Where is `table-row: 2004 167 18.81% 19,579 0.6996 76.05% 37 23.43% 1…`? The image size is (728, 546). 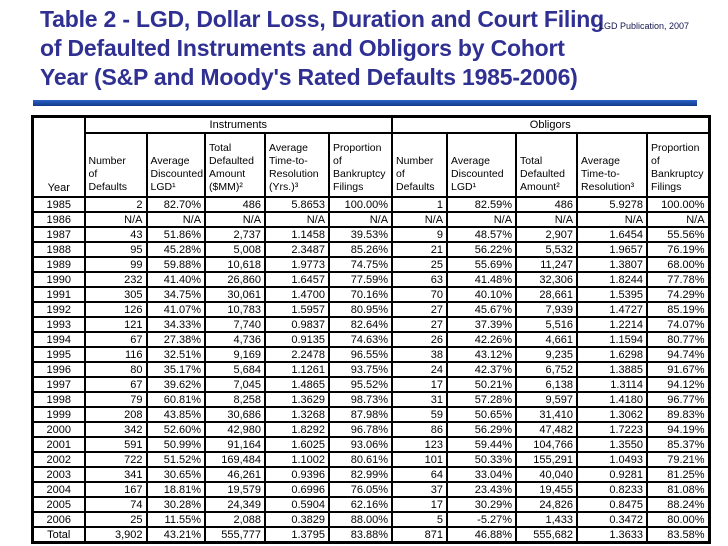
table-row: 2004 167 18.81% 19,579 0.6996 76.05% 37 23.43% 1… is located at coordinates (371, 489).